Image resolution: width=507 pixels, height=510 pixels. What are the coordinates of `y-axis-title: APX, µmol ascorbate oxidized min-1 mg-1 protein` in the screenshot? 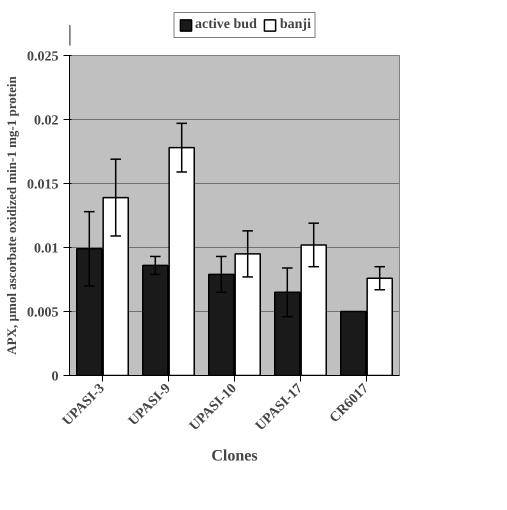 It's located at (11, 215).